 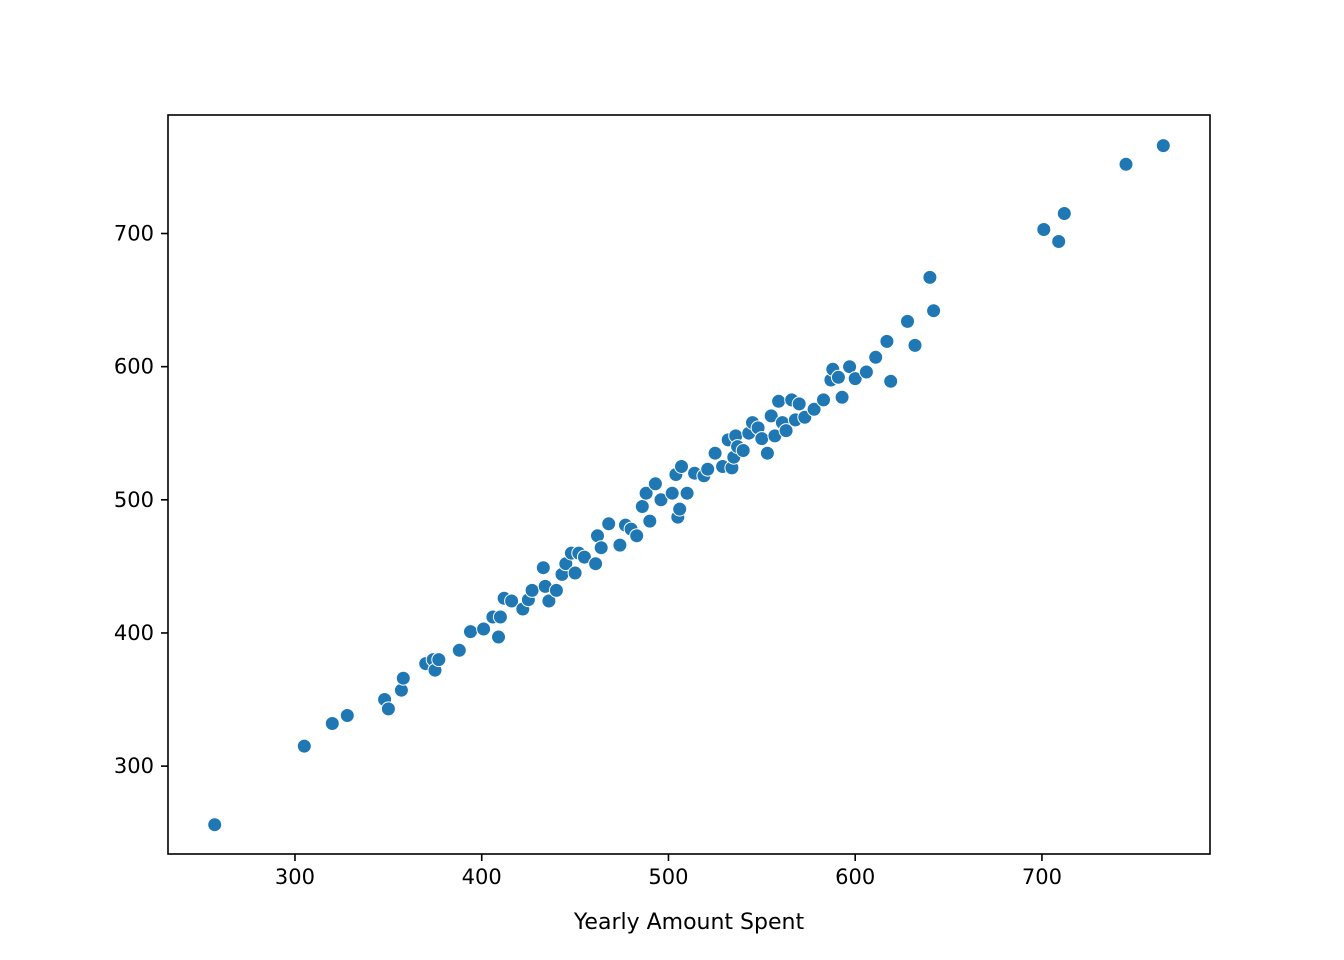 I want to click on x-tick-label: 600, so click(x=855, y=877).